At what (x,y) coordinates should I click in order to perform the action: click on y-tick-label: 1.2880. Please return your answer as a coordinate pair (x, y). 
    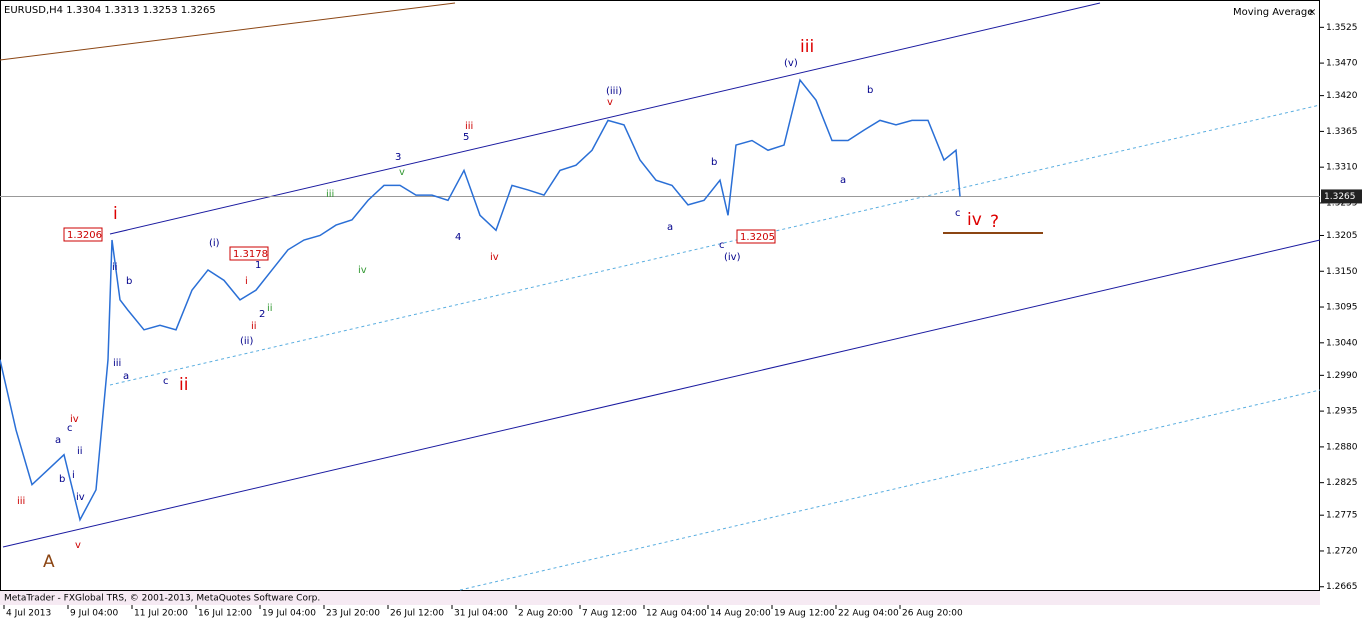
    Looking at the image, I should click on (1342, 447).